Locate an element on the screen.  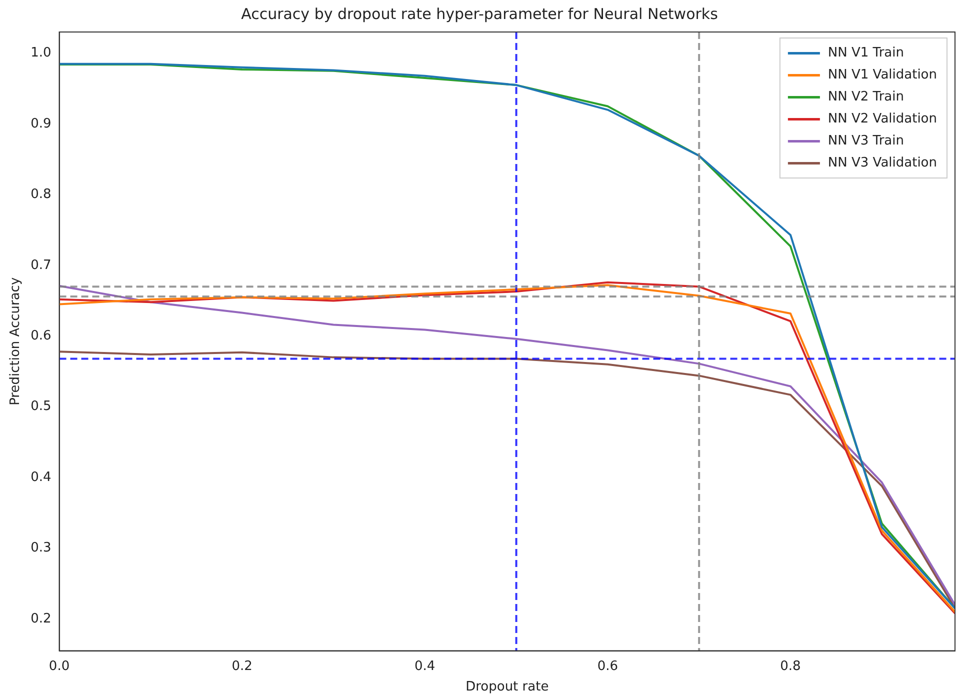
y-tick-label: 0.9 is located at coordinates (41, 124).